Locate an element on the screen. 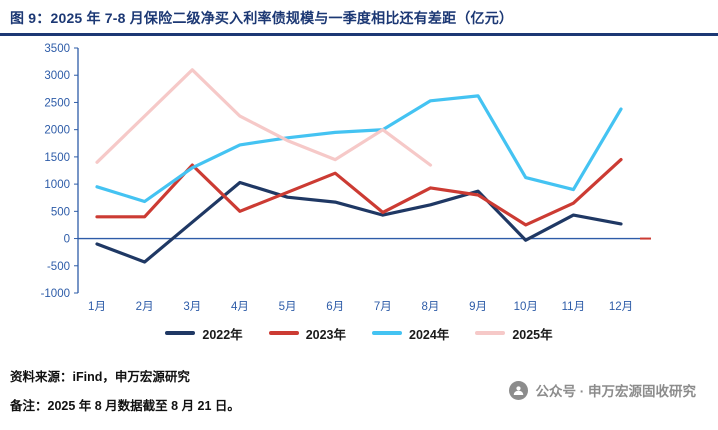 This screenshot has height=430, width=718. x-tick-label: 2月 is located at coordinates (145, 307).